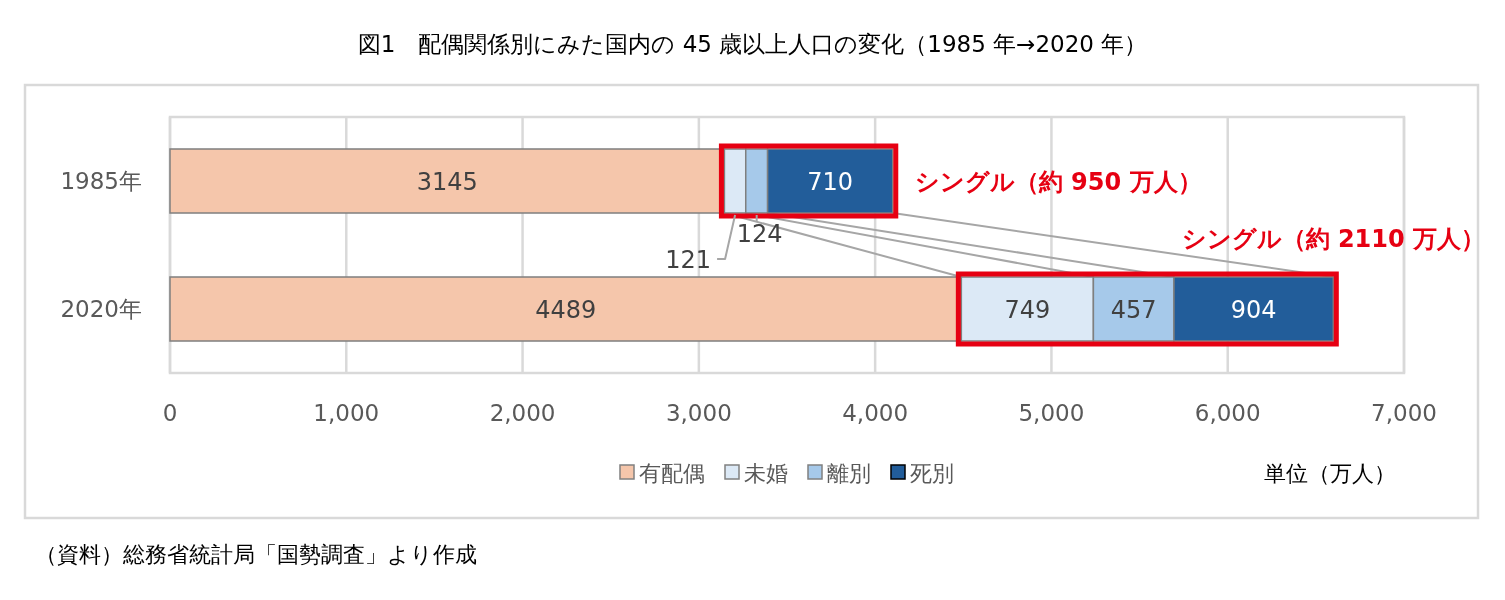  What do you see at coordinates (1404, 413) in the screenshot?
I see `x-tick-label: 7,000` at bounding box center [1404, 413].